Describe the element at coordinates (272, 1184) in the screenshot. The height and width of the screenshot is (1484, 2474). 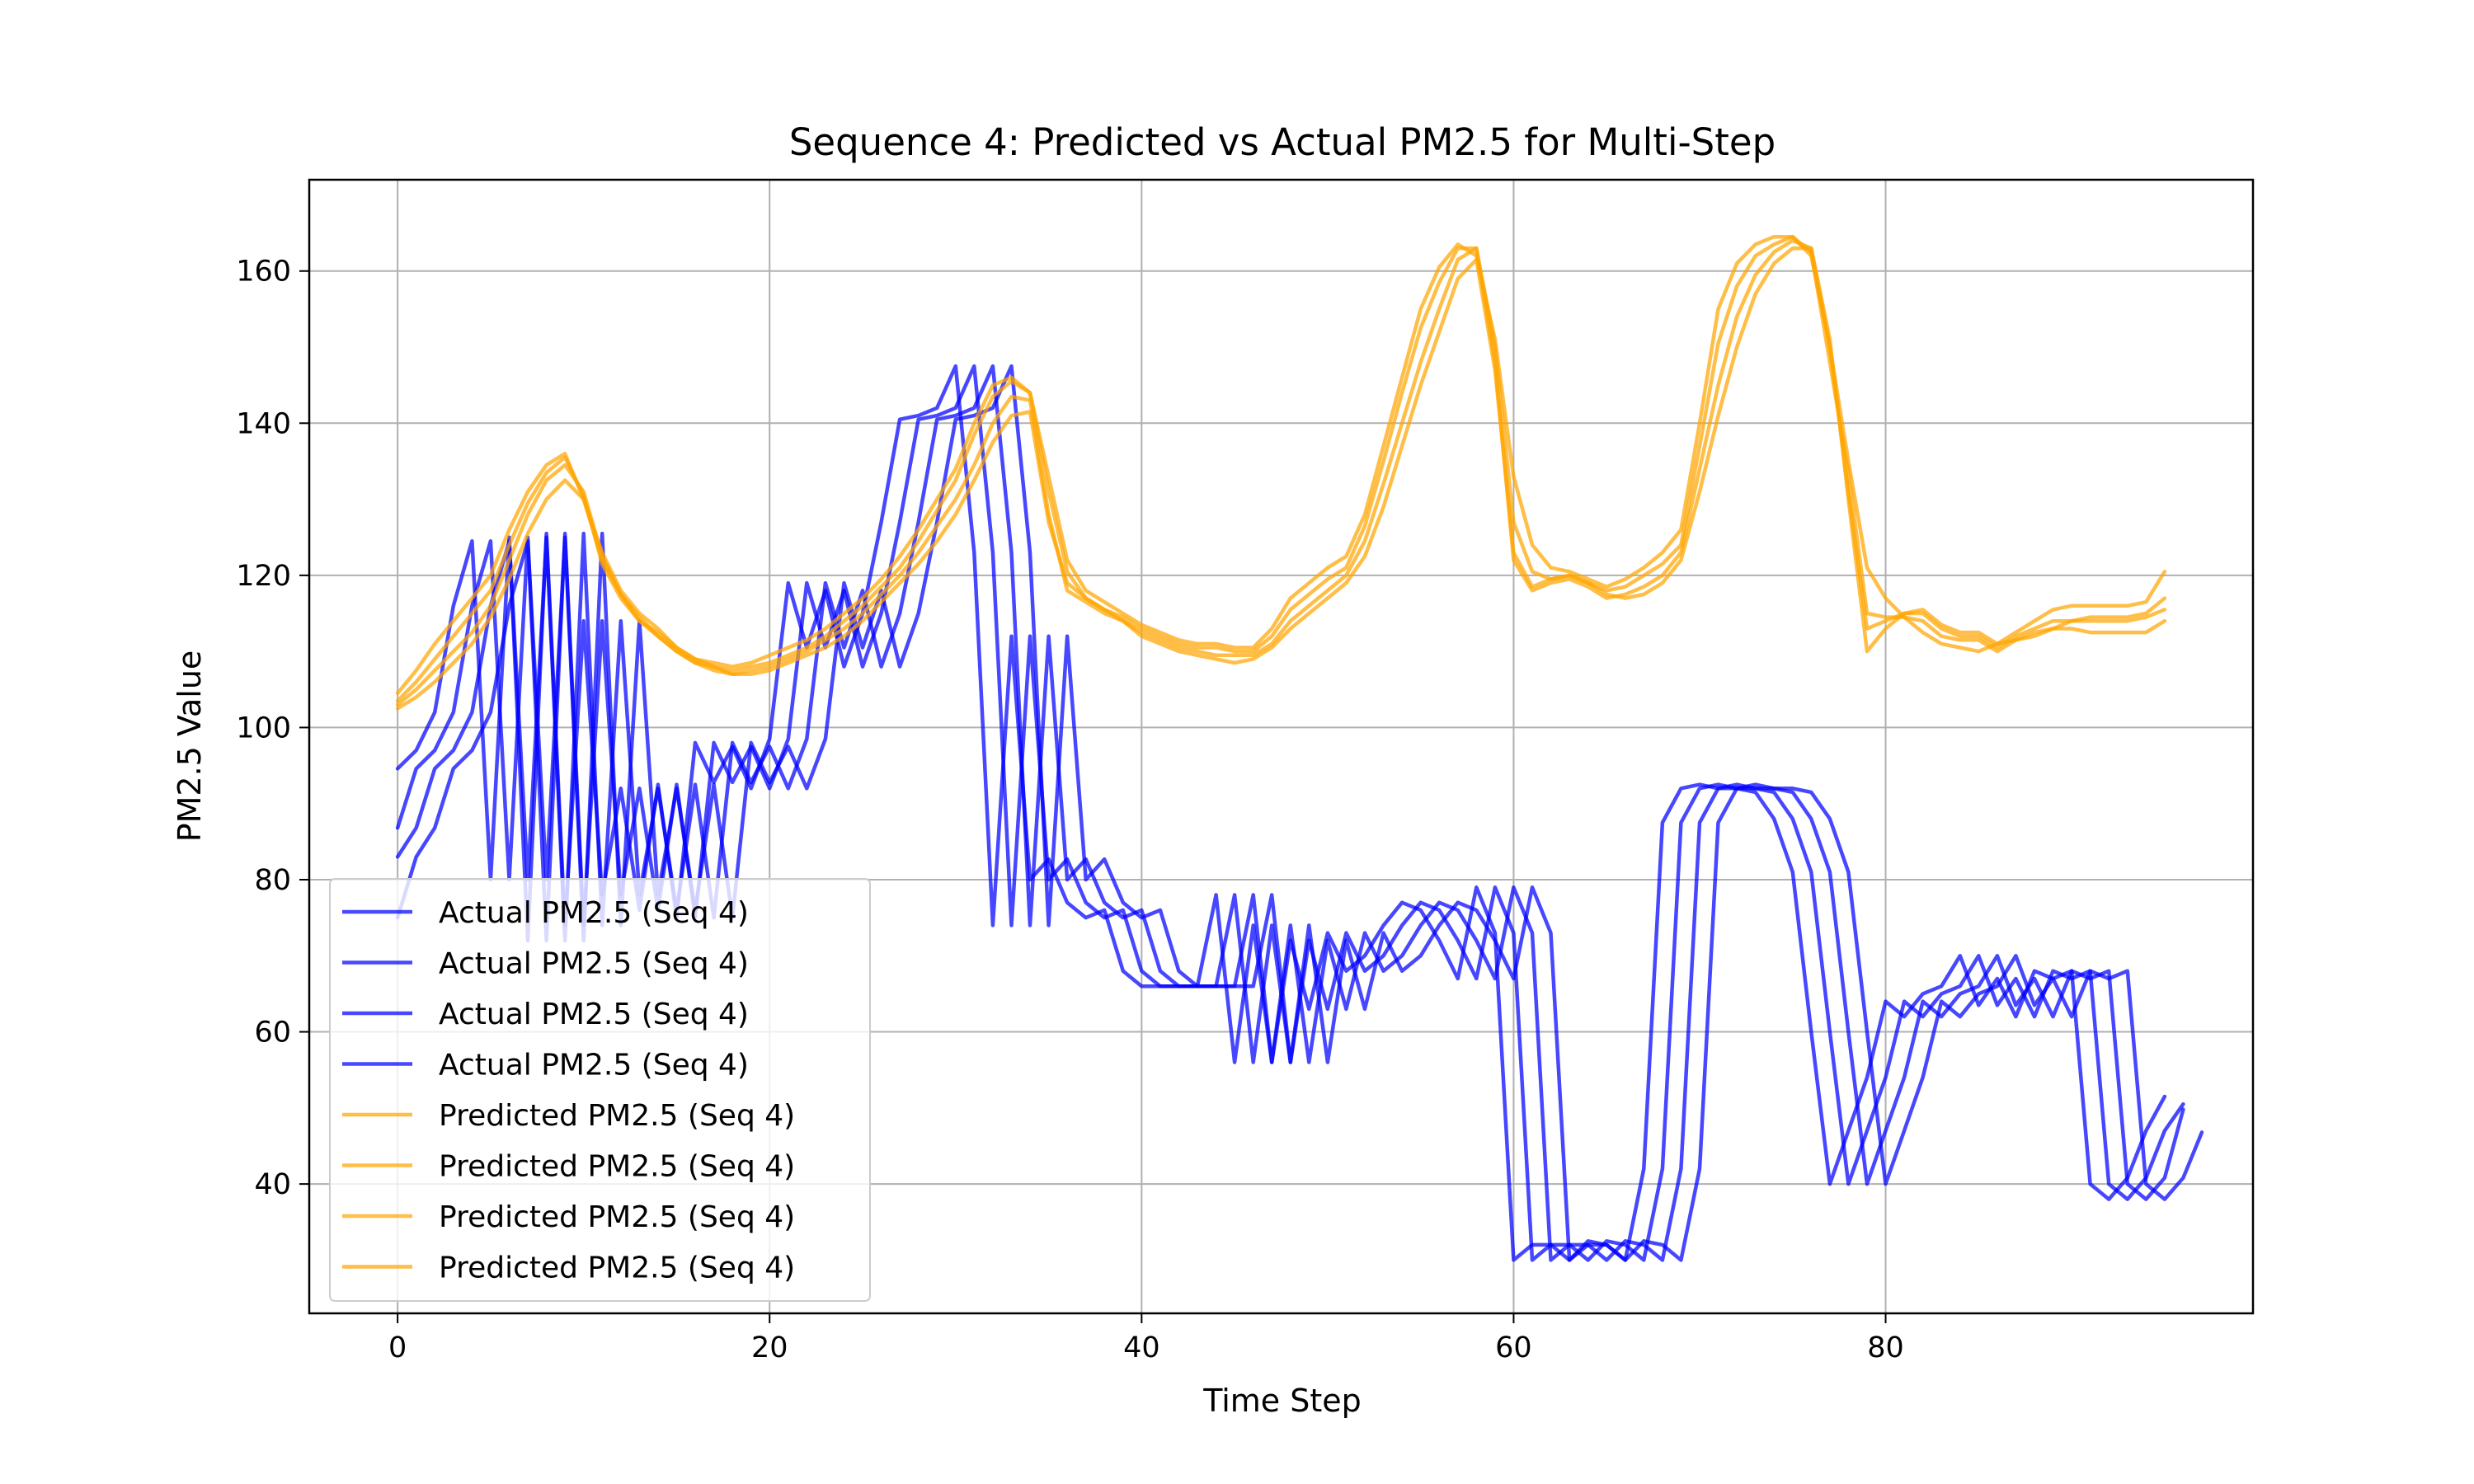
I see `y-tick-label: 40` at that location.